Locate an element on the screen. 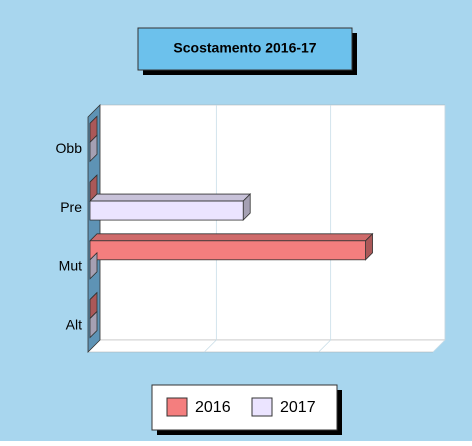 The image size is (472, 446). legend-label: 2017 is located at coordinates (298, 407).